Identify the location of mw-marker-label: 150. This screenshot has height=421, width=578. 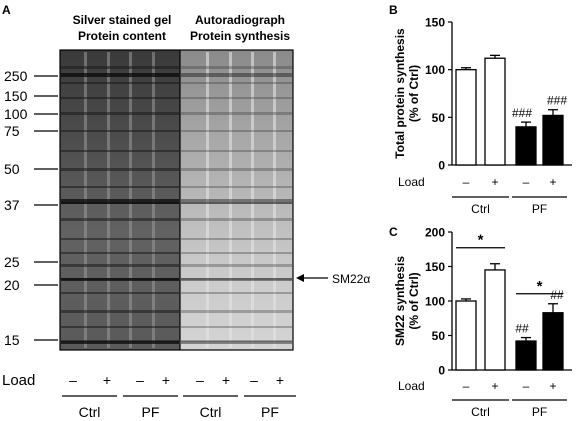
(16, 96).